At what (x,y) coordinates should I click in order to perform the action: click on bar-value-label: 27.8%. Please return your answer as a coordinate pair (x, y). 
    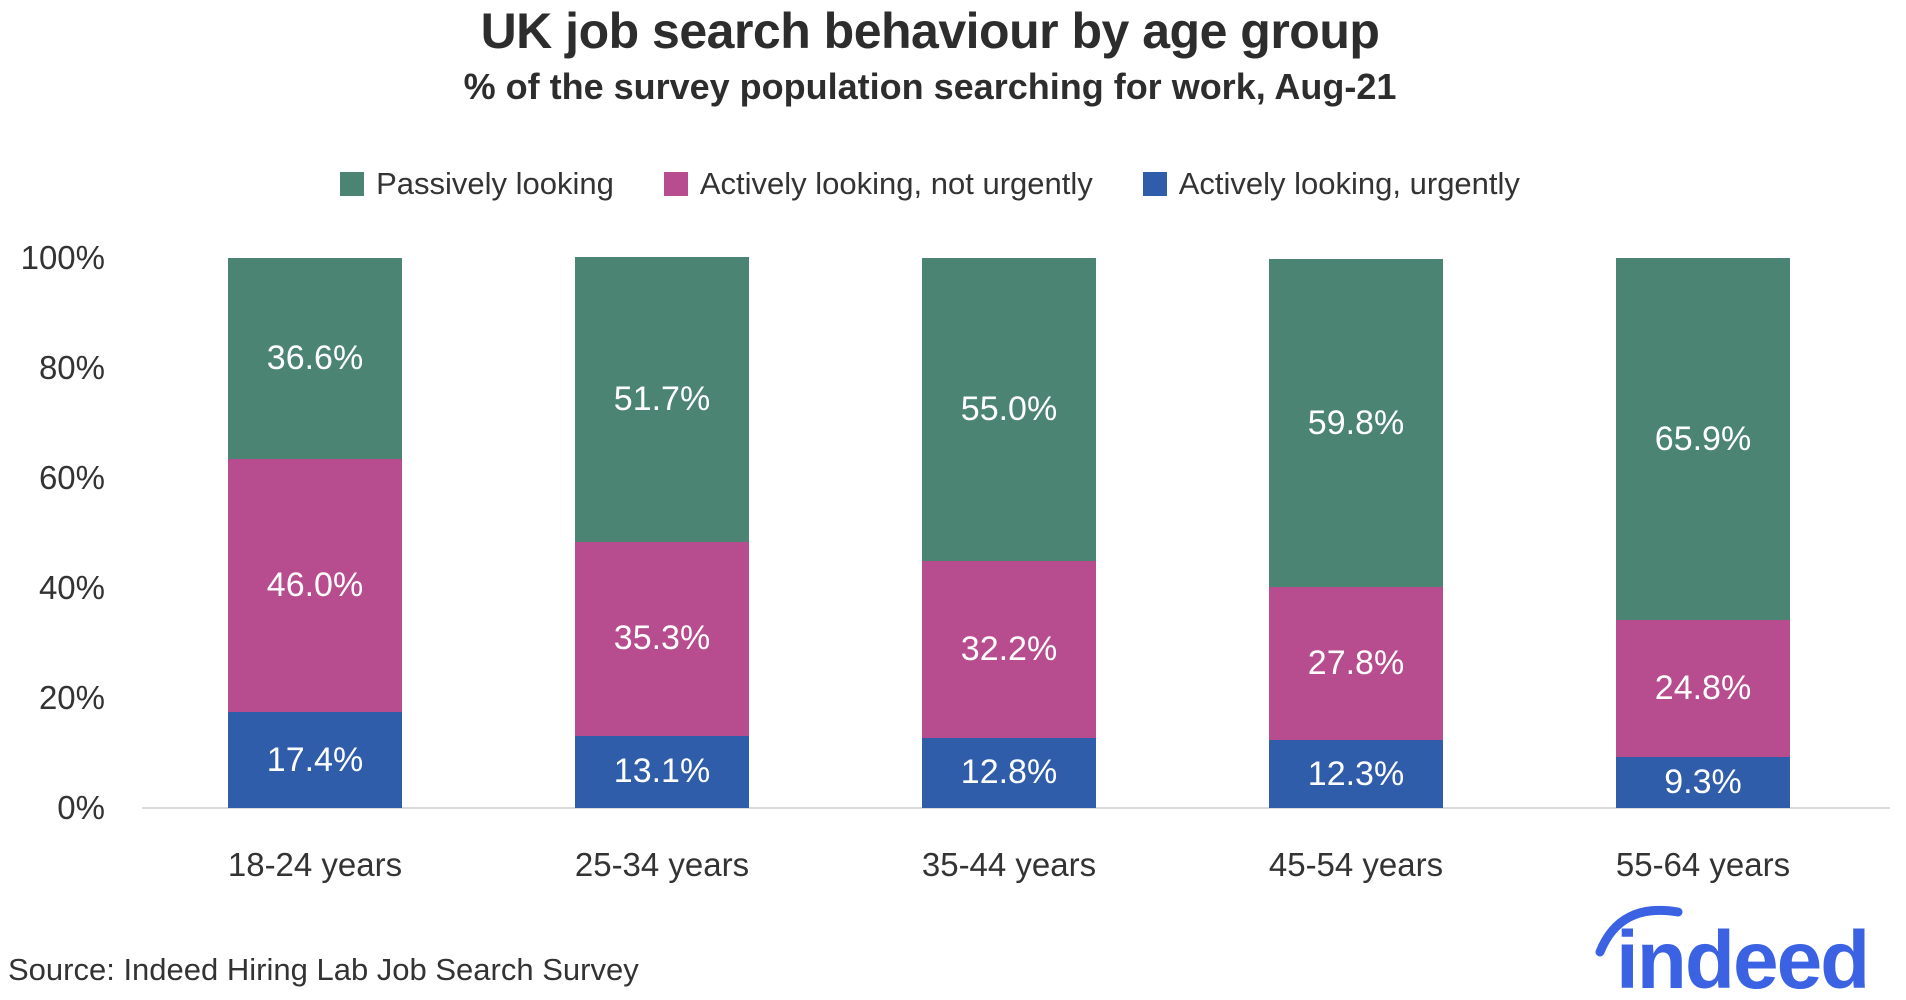
    Looking at the image, I should click on (1356, 663).